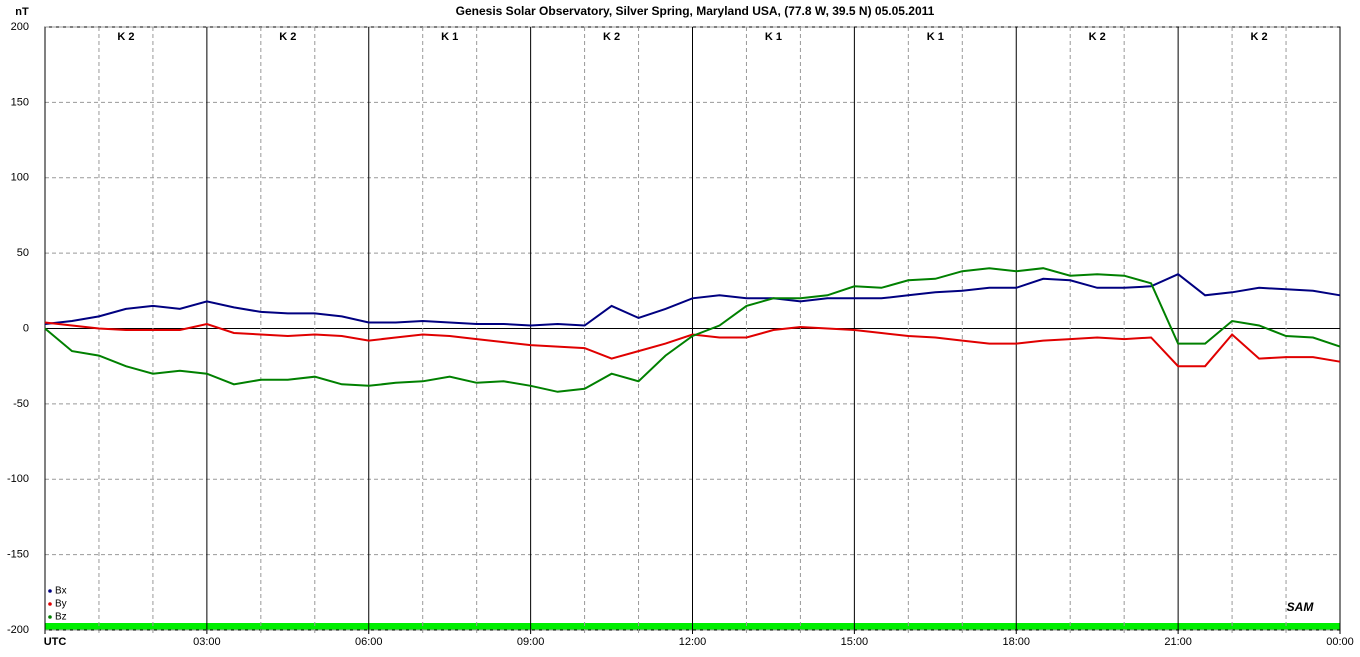 The width and height of the screenshot is (1360, 657). What do you see at coordinates (531, 642) in the screenshot?
I see `x-tick-label: 09:00` at bounding box center [531, 642].